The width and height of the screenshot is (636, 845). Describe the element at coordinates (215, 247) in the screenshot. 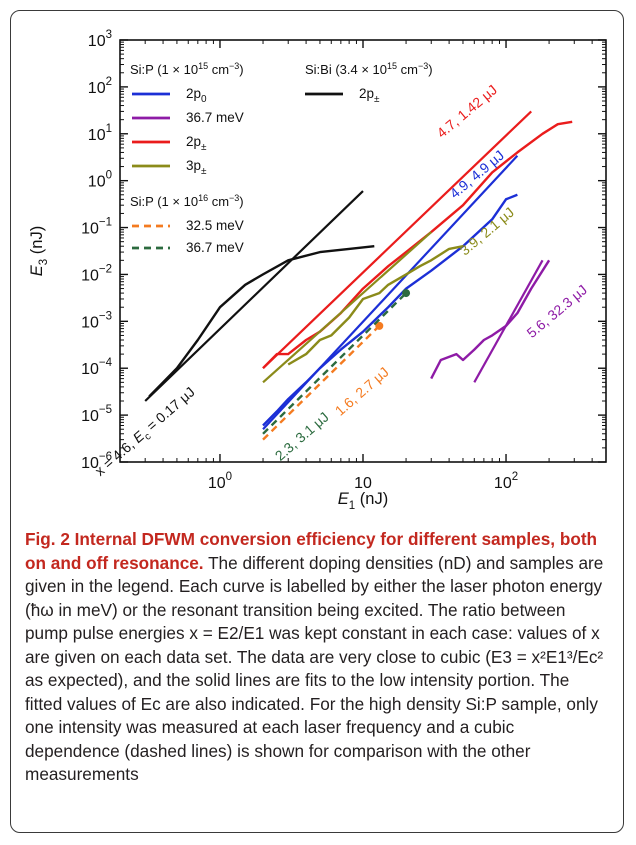

I see `legend-entry-6: 36.7 meV` at that location.